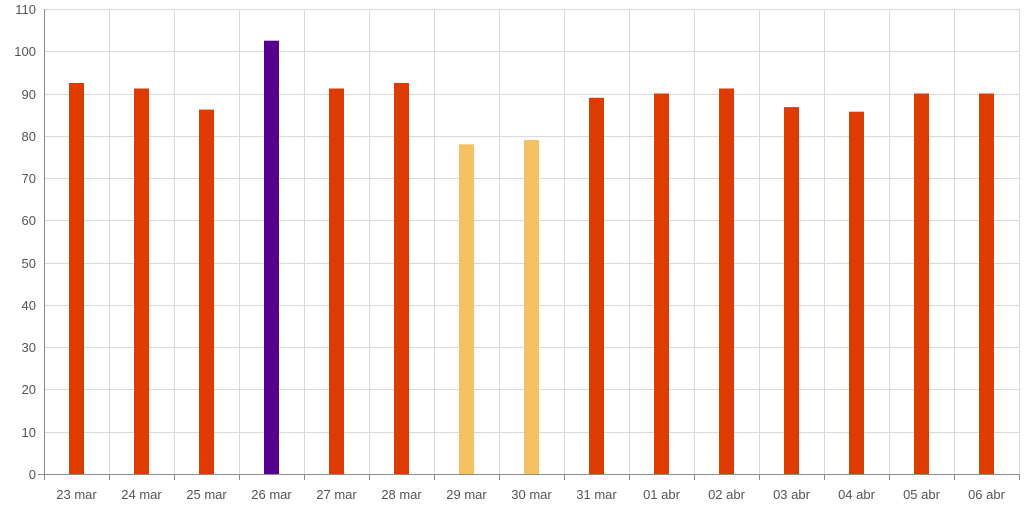 The width and height of the screenshot is (1024, 512). Describe the element at coordinates (466, 309) in the screenshot. I see `bar-29-mar` at that location.